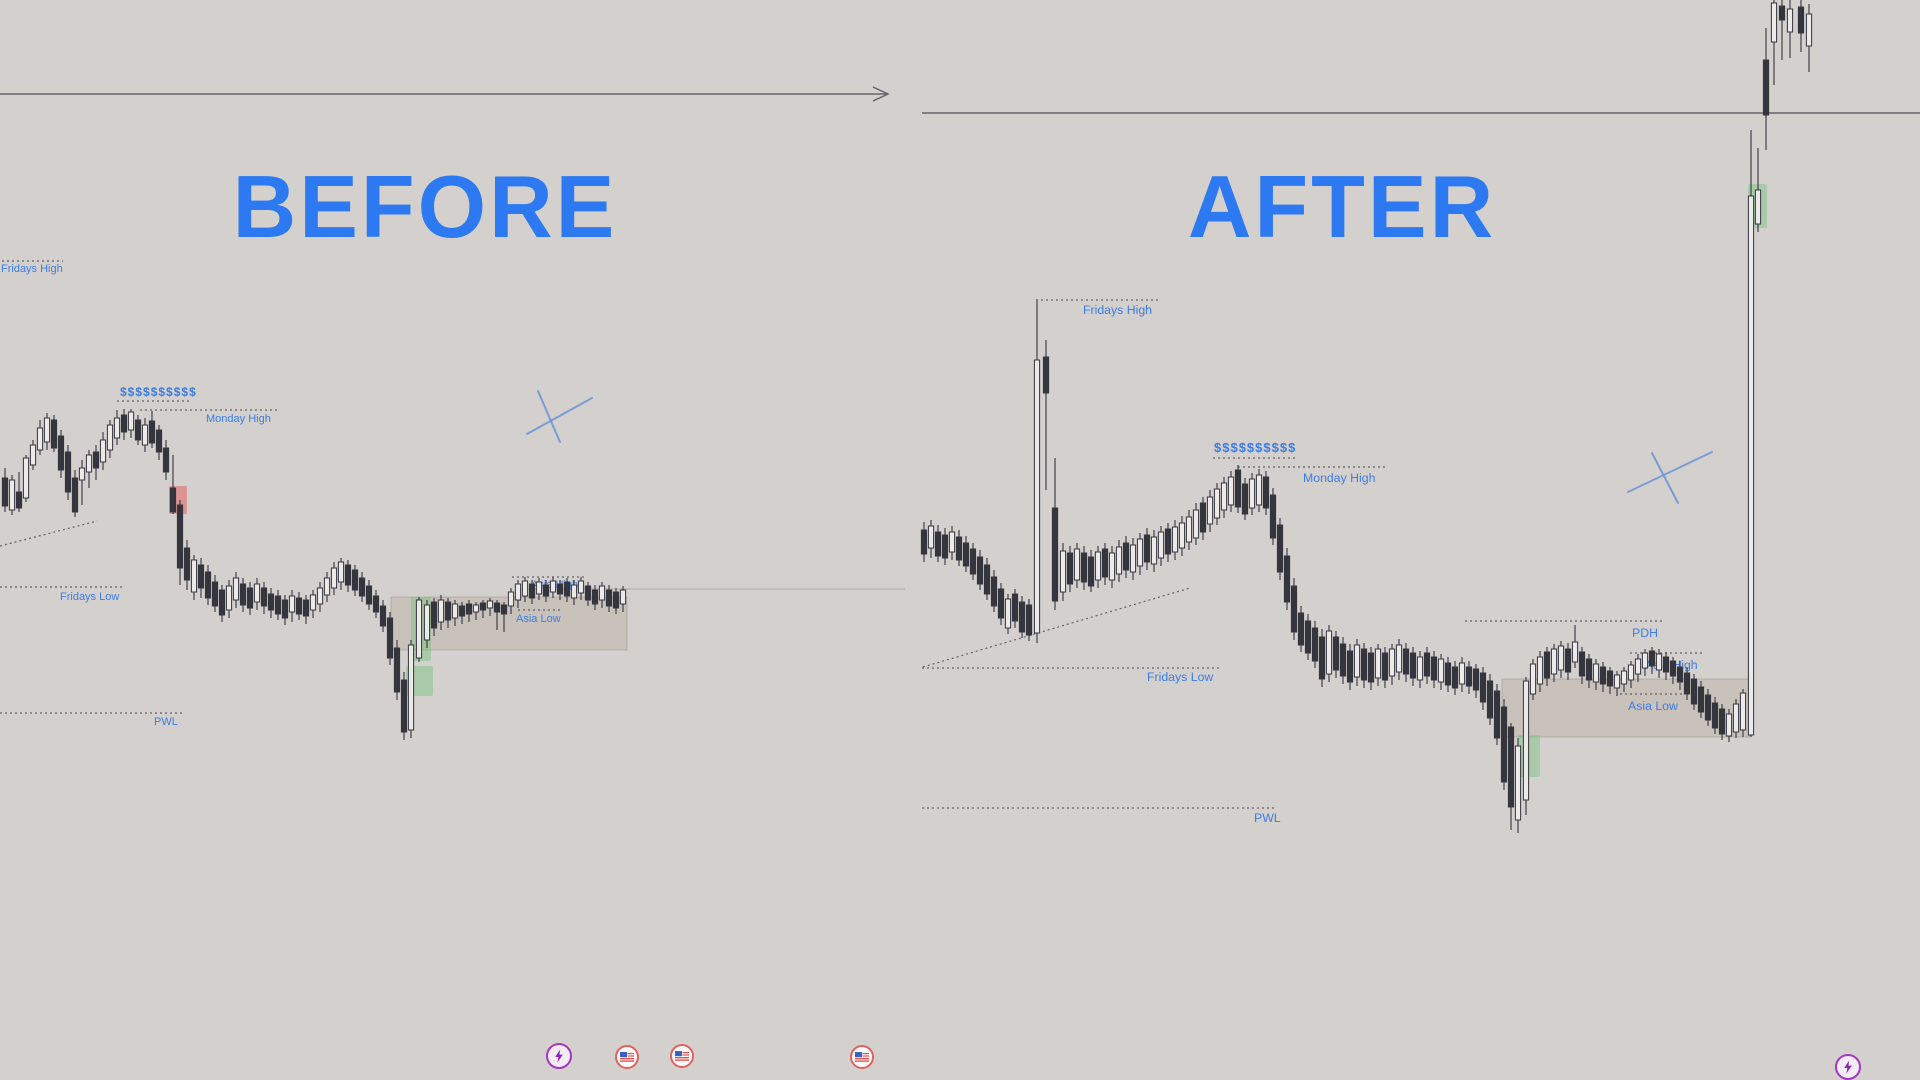 The width and height of the screenshot is (1920, 1080). I want to click on before-title: BEFORE, so click(425, 206).